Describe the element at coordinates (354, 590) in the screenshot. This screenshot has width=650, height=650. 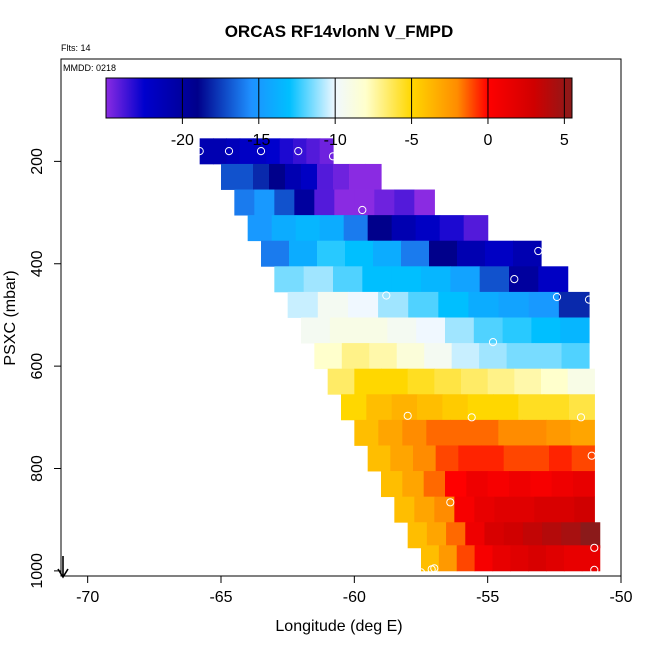
I see `x-axis: -70 -65 -60 -55 -50` at that location.